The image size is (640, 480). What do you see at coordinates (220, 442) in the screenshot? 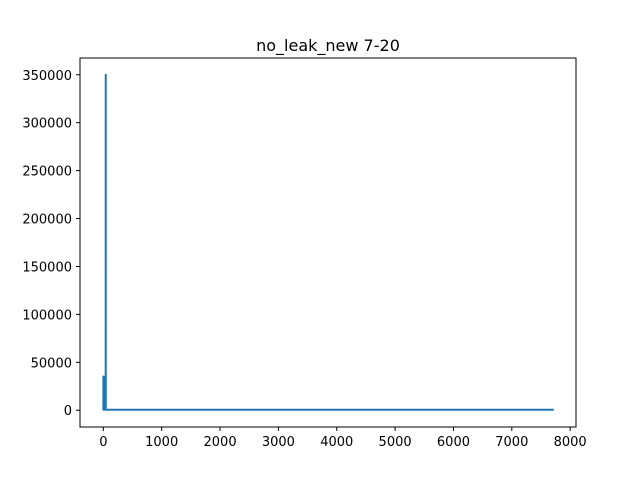
I see `x-tick-label: 2000` at bounding box center [220, 442].